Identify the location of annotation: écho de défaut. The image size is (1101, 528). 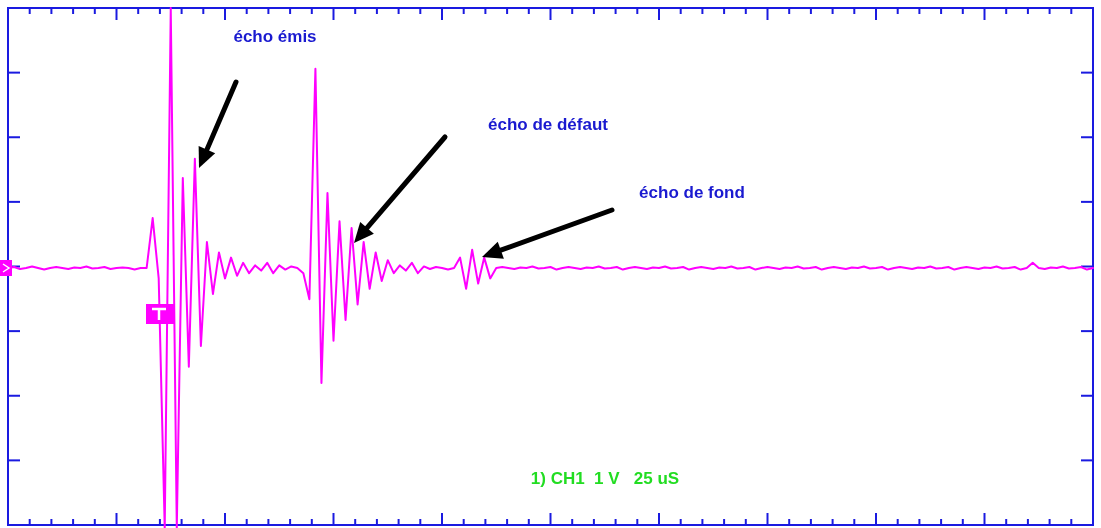
(548, 124).